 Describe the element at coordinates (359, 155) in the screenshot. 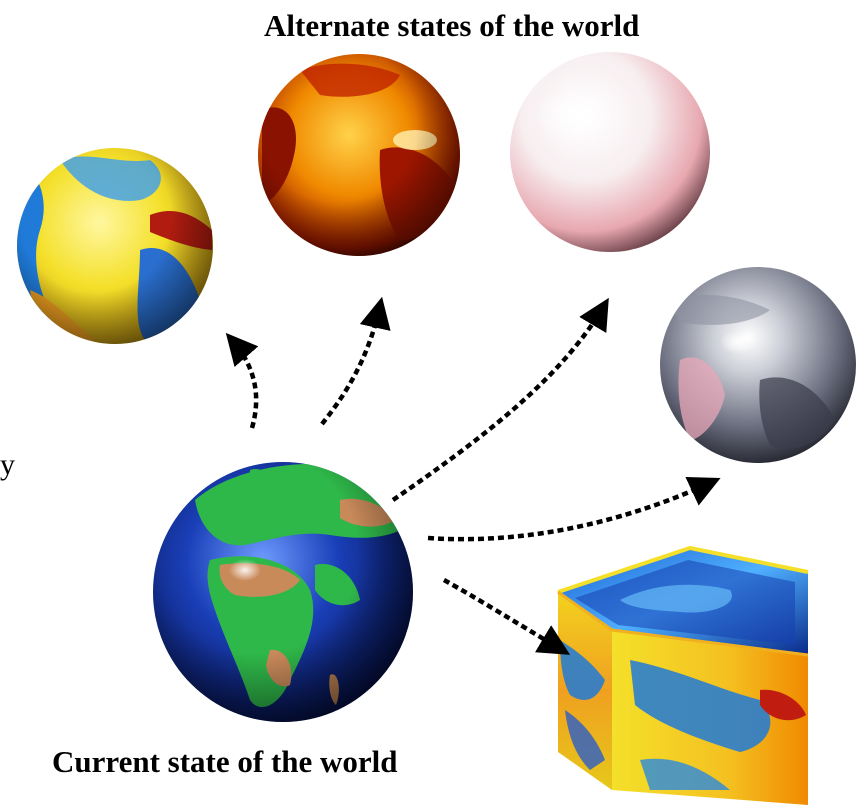

I see `hot-orange-globe-icon` at that location.